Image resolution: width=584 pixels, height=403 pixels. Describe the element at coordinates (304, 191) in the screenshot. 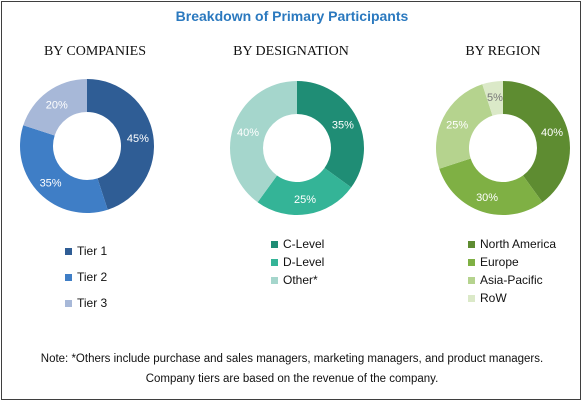

I see `slice-designation-d-level` at that location.